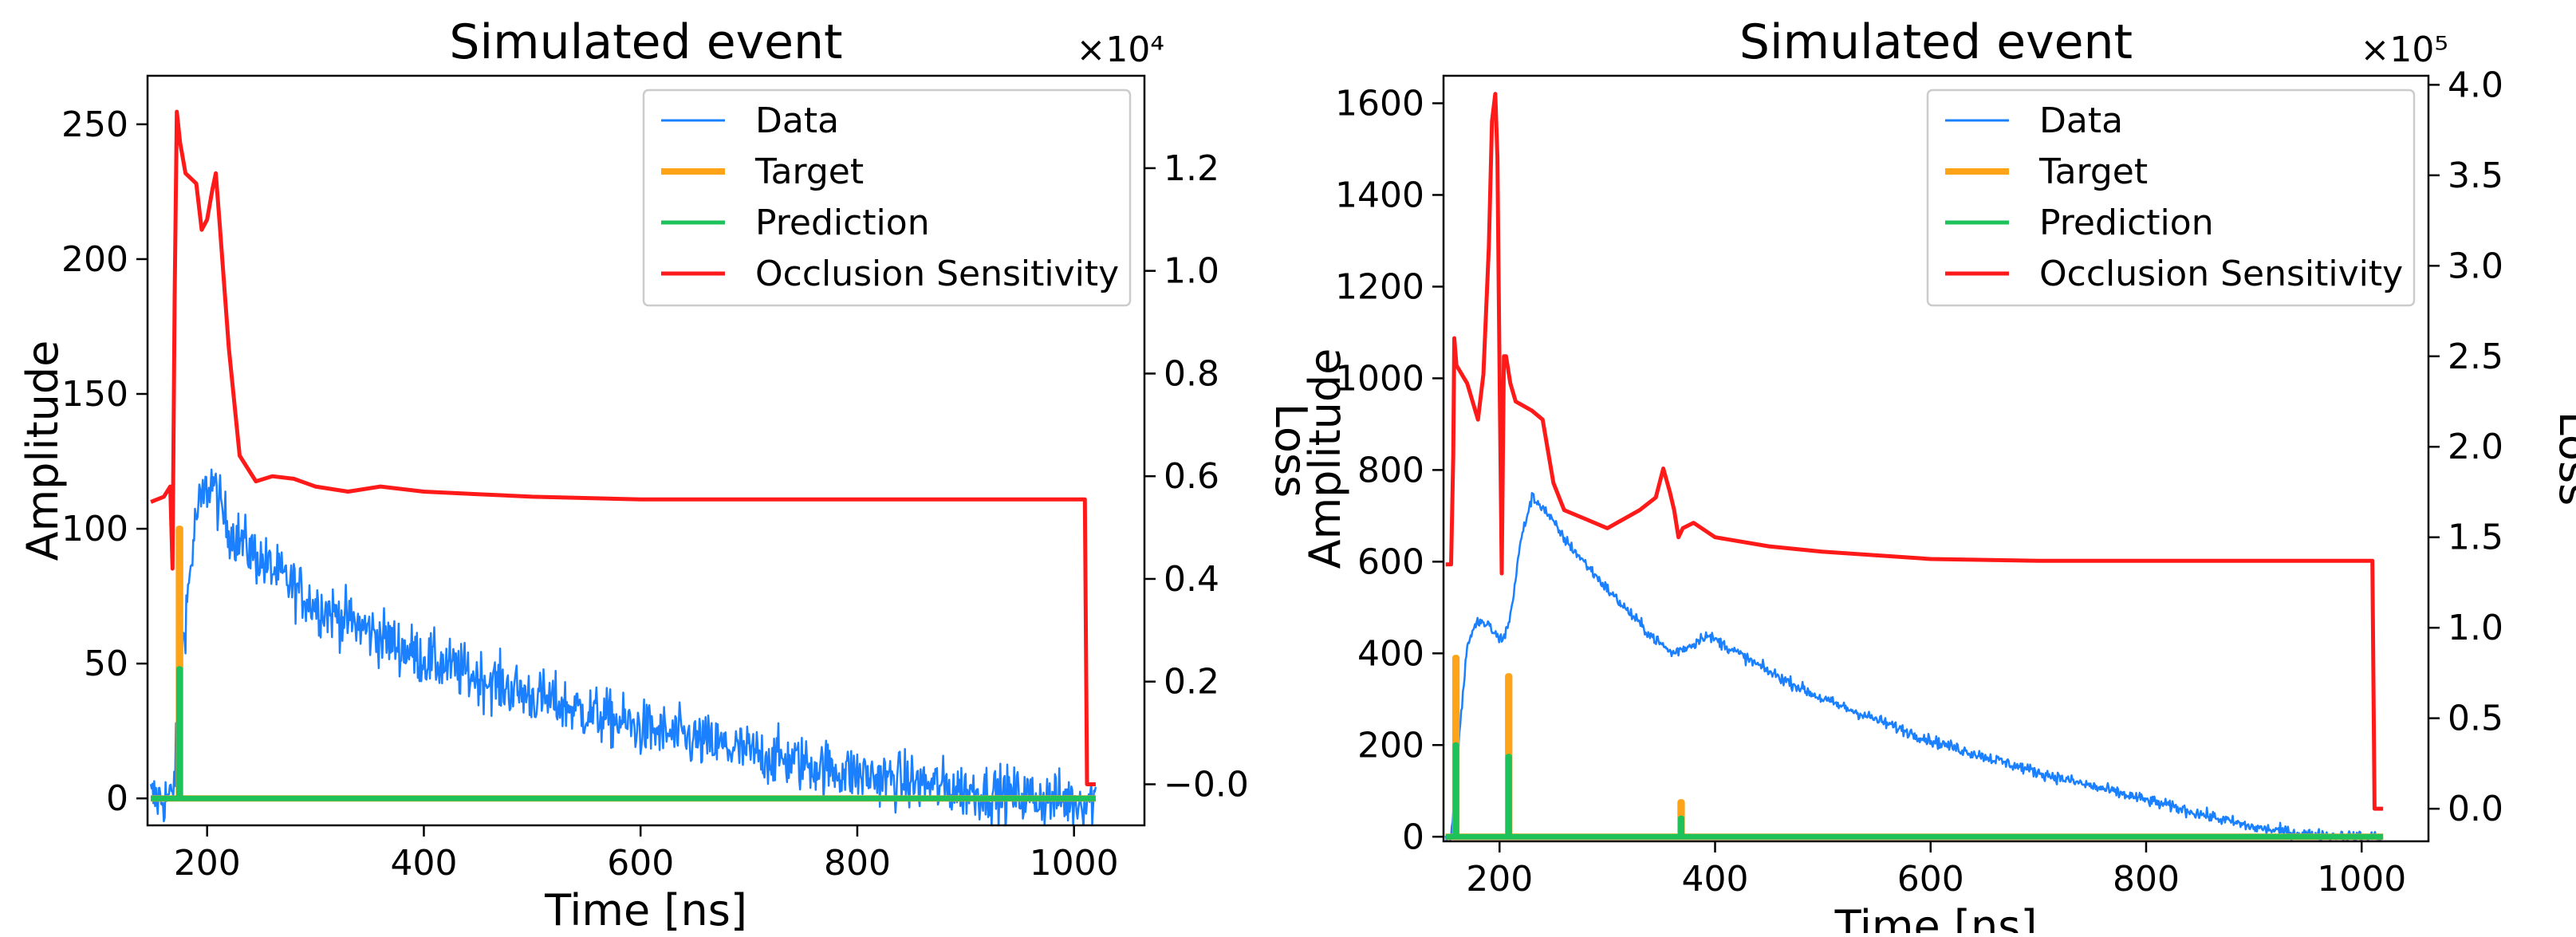  Describe the element at coordinates (2475, 809) in the screenshot. I see `y2-tick-label: 0.0` at that location.